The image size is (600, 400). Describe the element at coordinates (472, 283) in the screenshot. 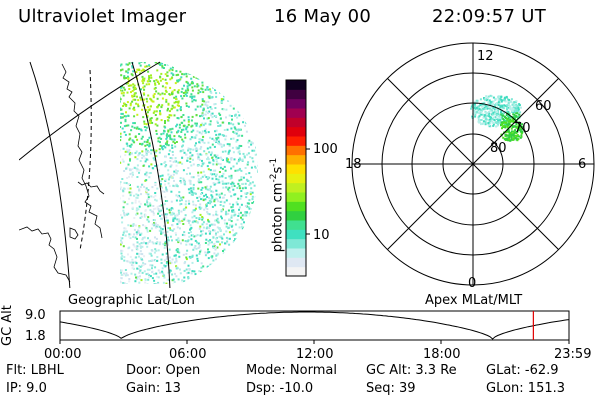

I see `mlt-label-0: 0` at that location.